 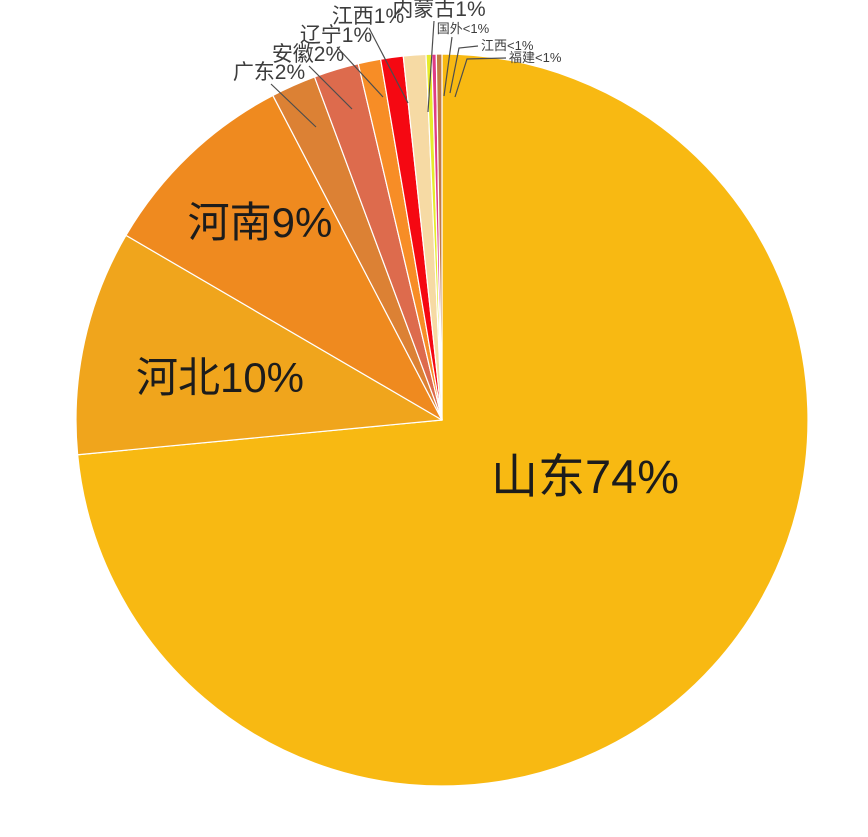 What do you see at coordinates (439, 237) in the screenshot?
I see `pie-slice-福建` at bounding box center [439, 237].